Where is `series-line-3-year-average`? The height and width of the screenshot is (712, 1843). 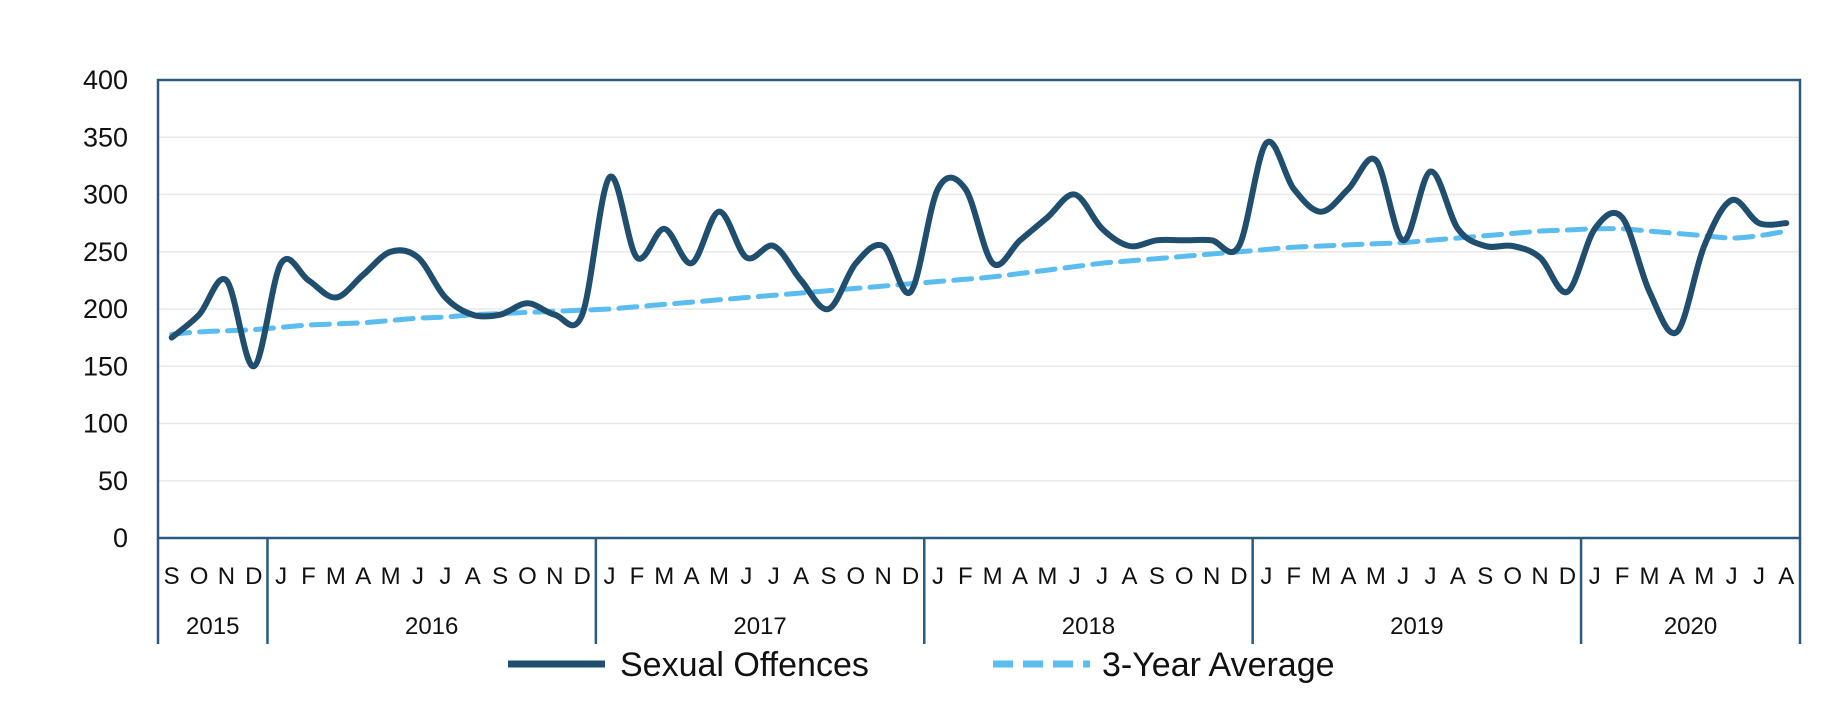 series-line-3-year-average is located at coordinates (979, 281).